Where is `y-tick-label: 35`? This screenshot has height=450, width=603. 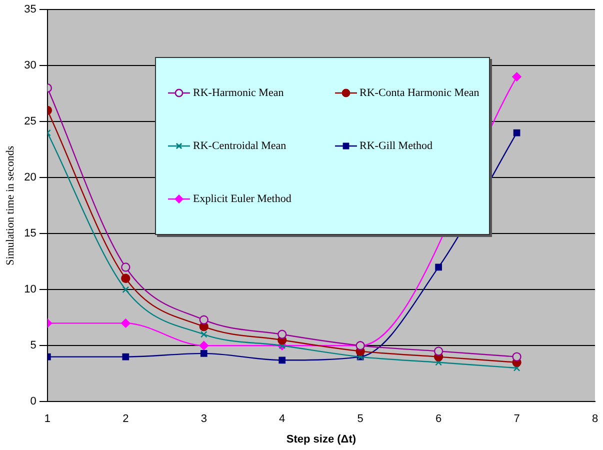
y-tick-label: 35 is located at coordinates (30, 10).